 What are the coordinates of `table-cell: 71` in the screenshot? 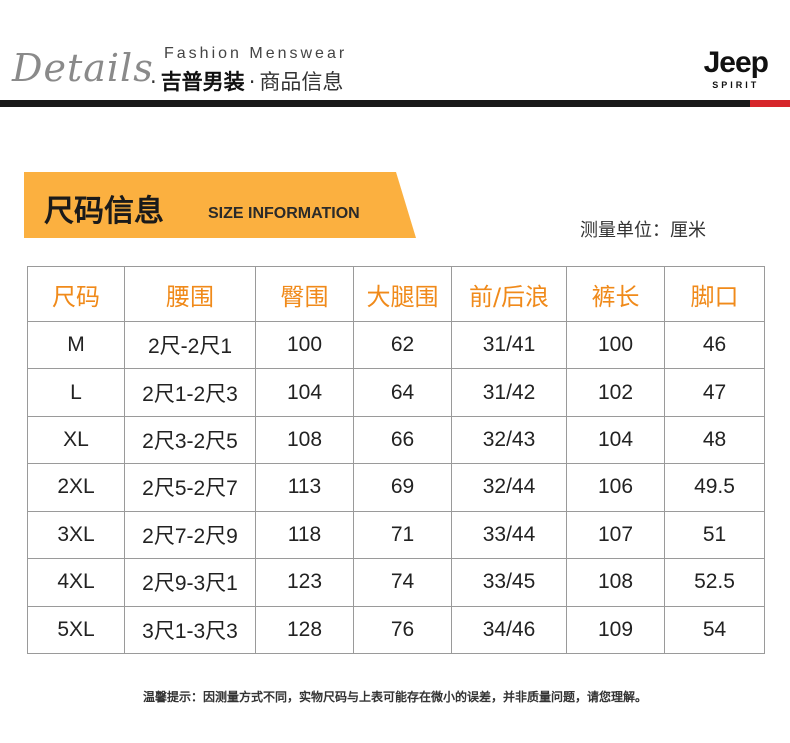 It's located at (402, 535).